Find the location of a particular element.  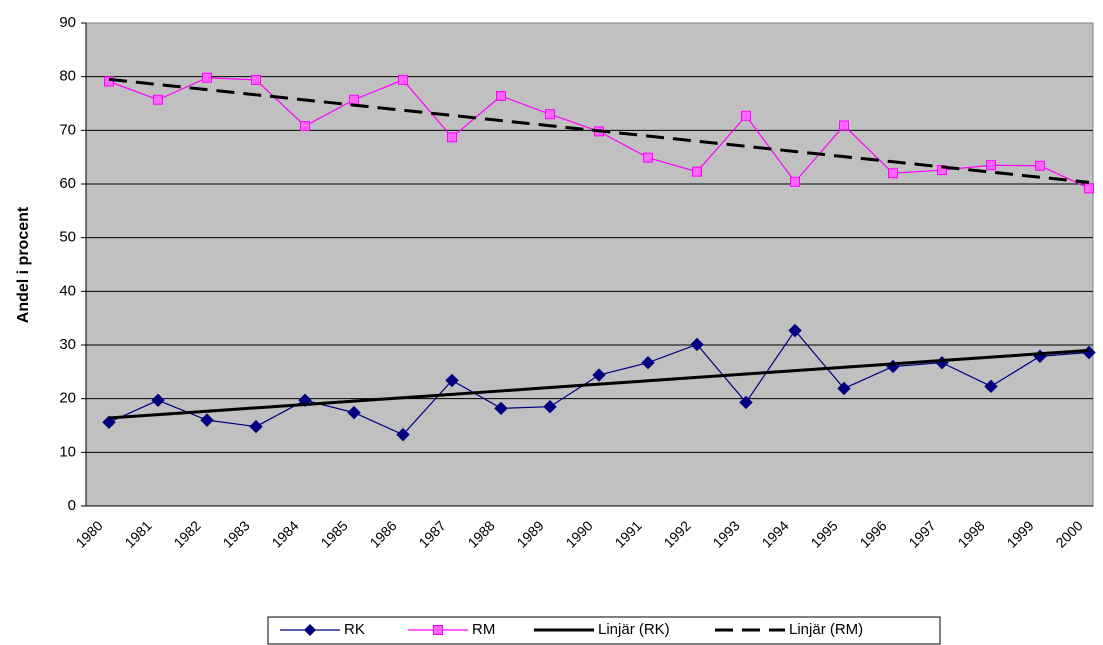

x-tick-label: 1998 is located at coordinates (970, 533).